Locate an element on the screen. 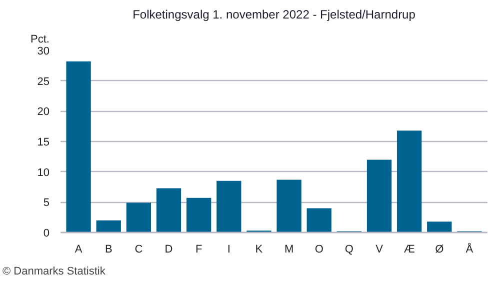 The height and width of the screenshot is (282, 500). x-tick-label: O is located at coordinates (319, 250).